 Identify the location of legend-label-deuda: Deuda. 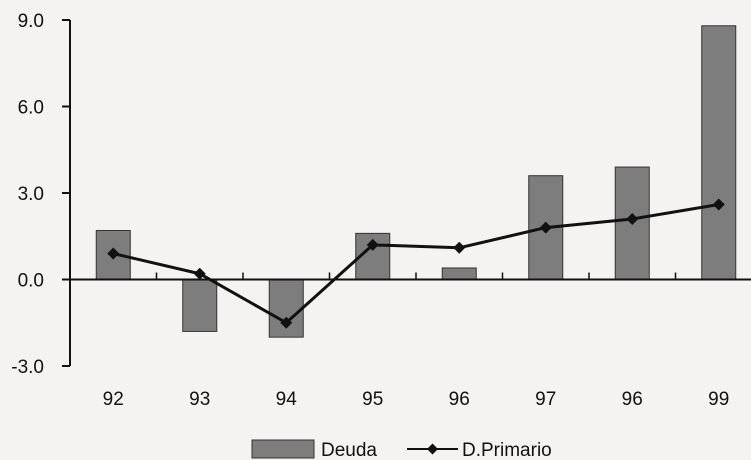
(349, 450).